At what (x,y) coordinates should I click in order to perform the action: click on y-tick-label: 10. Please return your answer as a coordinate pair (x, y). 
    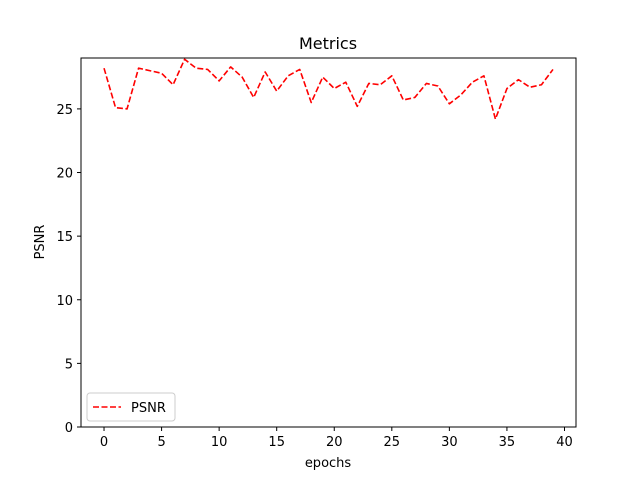
    Looking at the image, I should click on (64, 301).